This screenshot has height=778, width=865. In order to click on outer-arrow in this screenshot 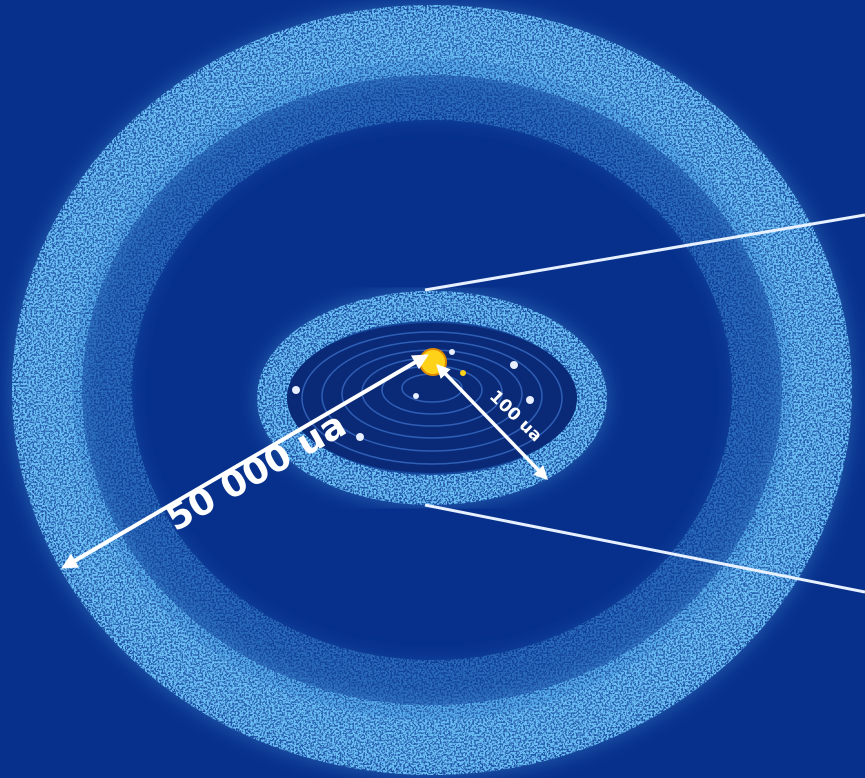, I will do `click(245, 461)`.